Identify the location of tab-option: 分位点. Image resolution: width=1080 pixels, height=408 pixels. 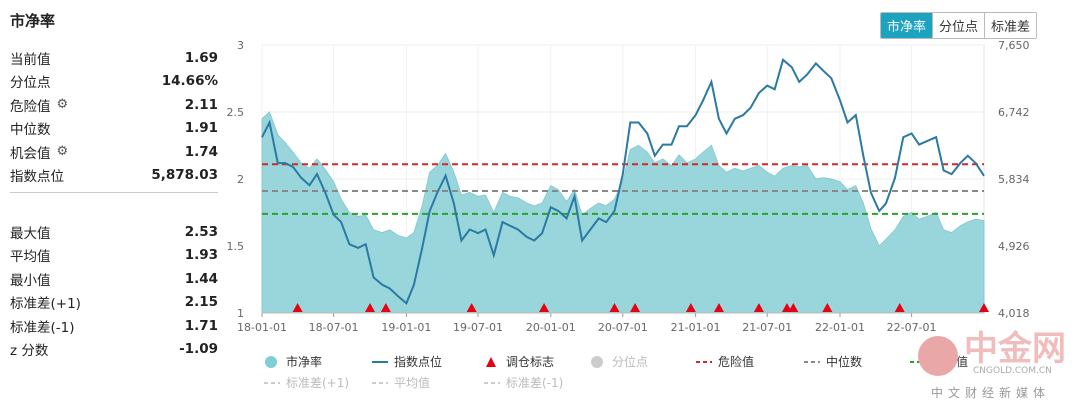
(958, 25).